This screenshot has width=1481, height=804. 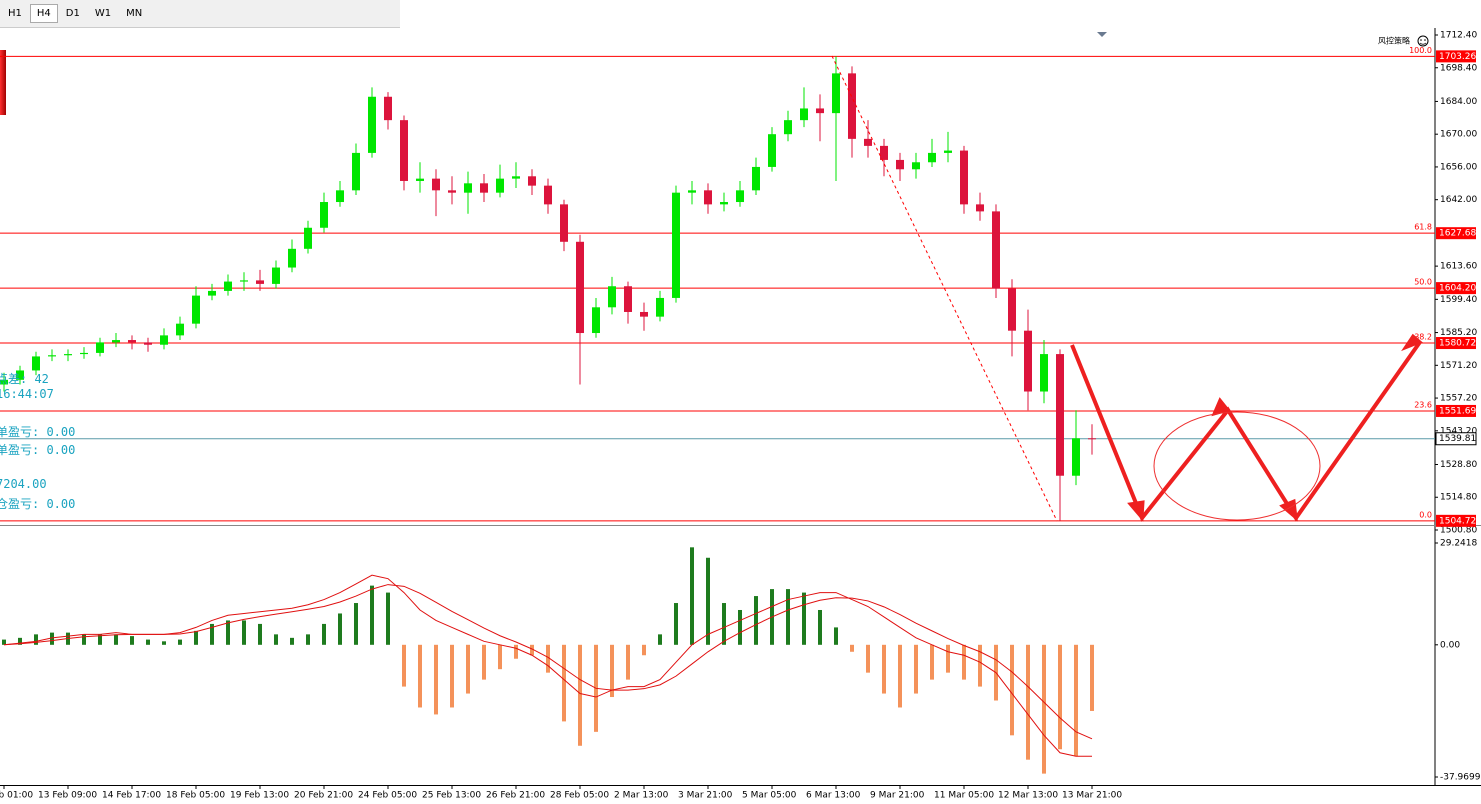 What do you see at coordinates (1458, 498) in the screenshot?
I see `y-tick-label: 1514.80` at bounding box center [1458, 498].